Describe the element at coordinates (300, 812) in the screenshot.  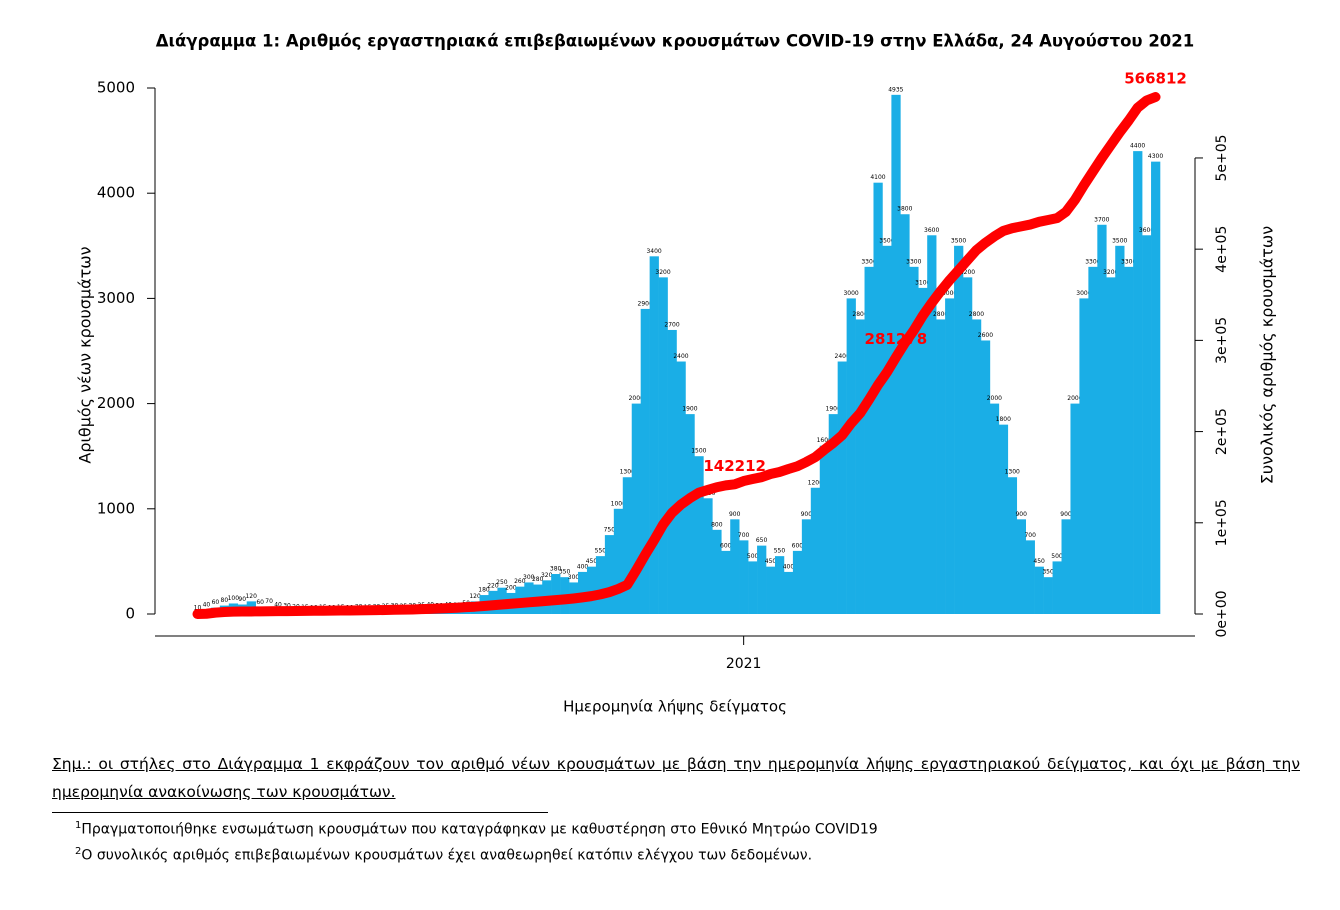
I see `separator` at that location.